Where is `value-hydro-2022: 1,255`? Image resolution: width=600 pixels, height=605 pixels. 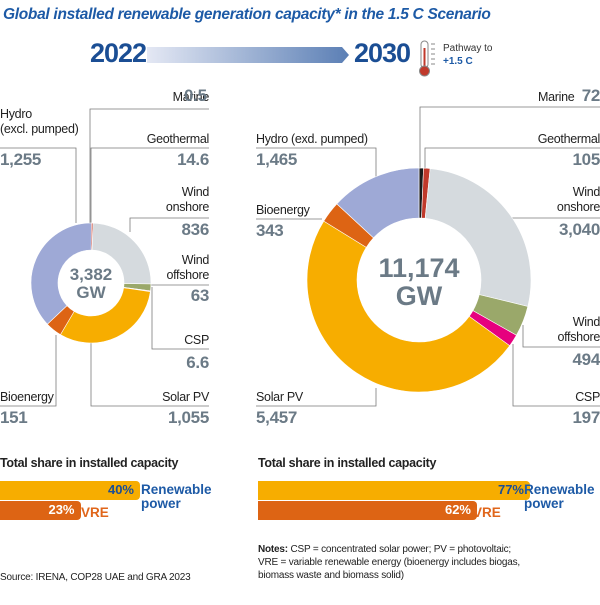 value-hydro-2022: 1,255 is located at coordinates (21, 159).